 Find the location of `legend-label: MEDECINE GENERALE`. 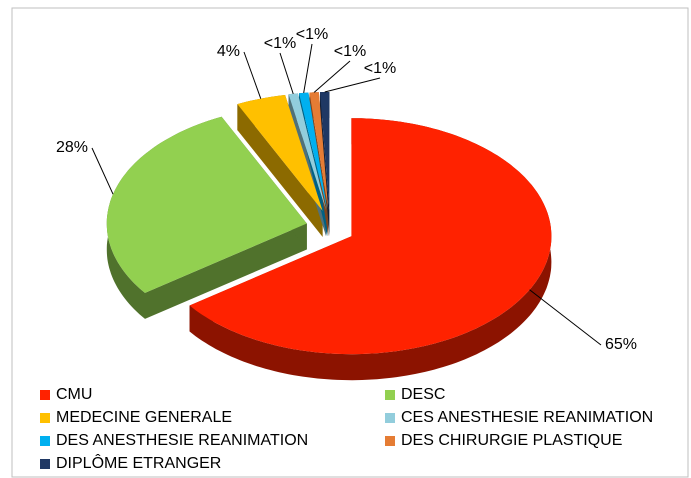

legend-label: MEDECINE GENERALE is located at coordinates (144, 417).